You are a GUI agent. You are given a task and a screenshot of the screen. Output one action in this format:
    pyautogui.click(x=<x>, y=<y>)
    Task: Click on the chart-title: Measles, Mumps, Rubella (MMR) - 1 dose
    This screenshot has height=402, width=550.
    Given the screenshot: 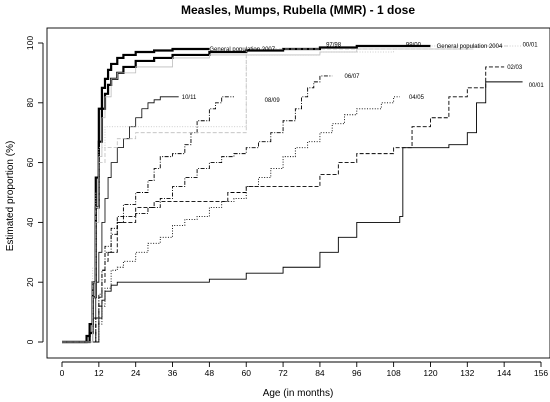 What is the action you would take?
    pyautogui.click(x=298, y=10)
    